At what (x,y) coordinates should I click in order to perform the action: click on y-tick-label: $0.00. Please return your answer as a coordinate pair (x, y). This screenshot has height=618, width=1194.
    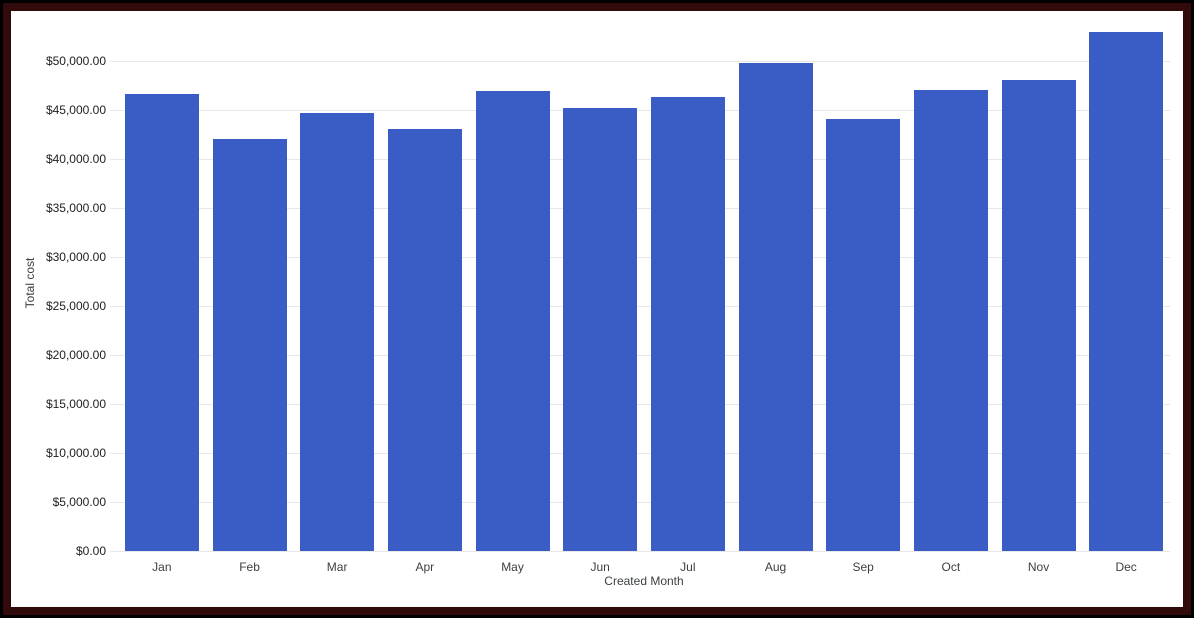
    Looking at the image, I should click on (90, 551).